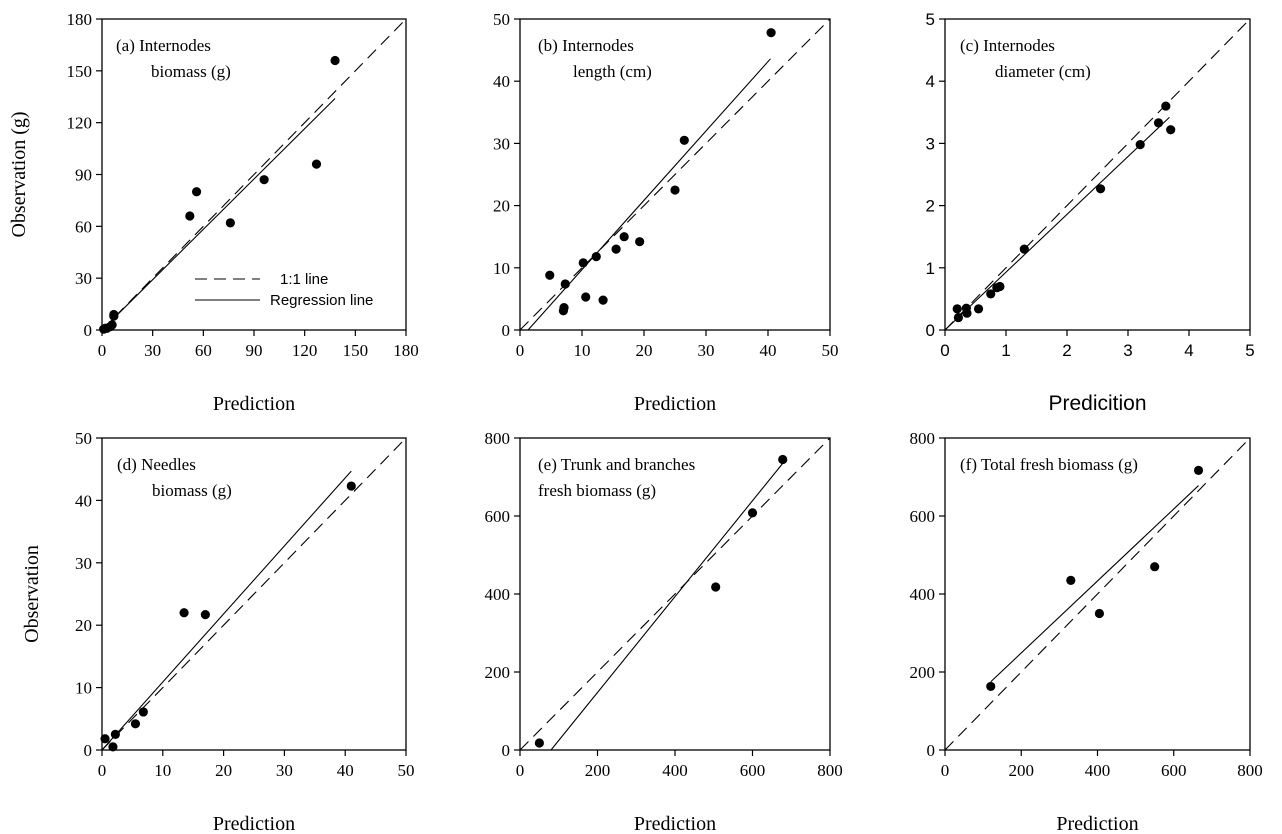 This screenshot has height=834, width=1282. What do you see at coordinates (498, 594) in the screenshot?
I see `chart-e-y-tick-label: 400` at bounding box center [498, 594].